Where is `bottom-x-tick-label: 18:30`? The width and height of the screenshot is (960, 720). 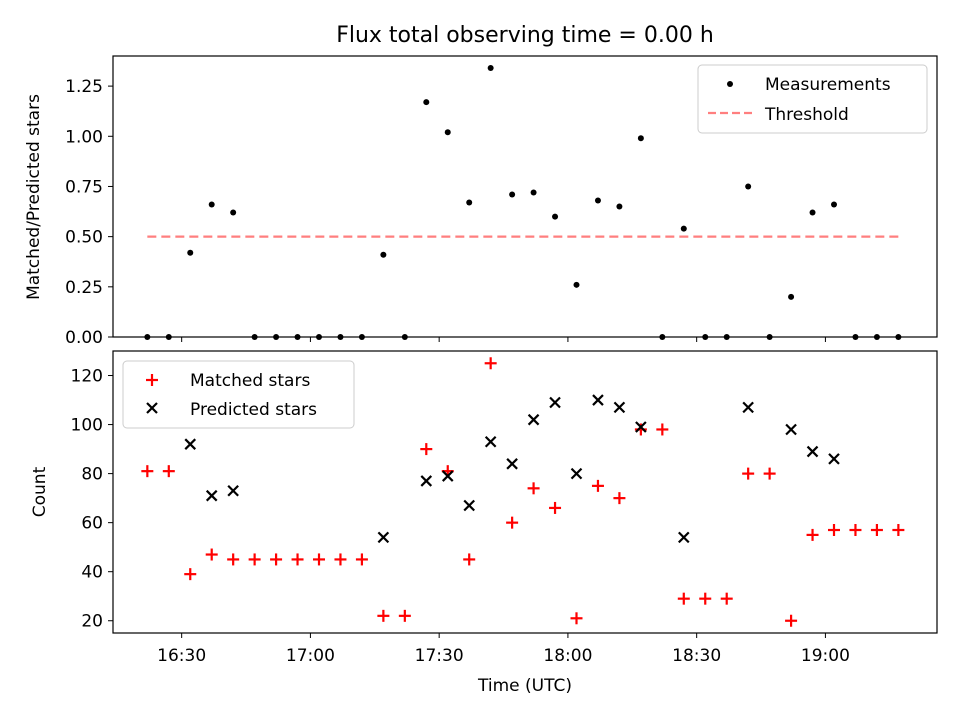
bottom-x-tick-label: 18:30 is located at coordinates (696, 656).